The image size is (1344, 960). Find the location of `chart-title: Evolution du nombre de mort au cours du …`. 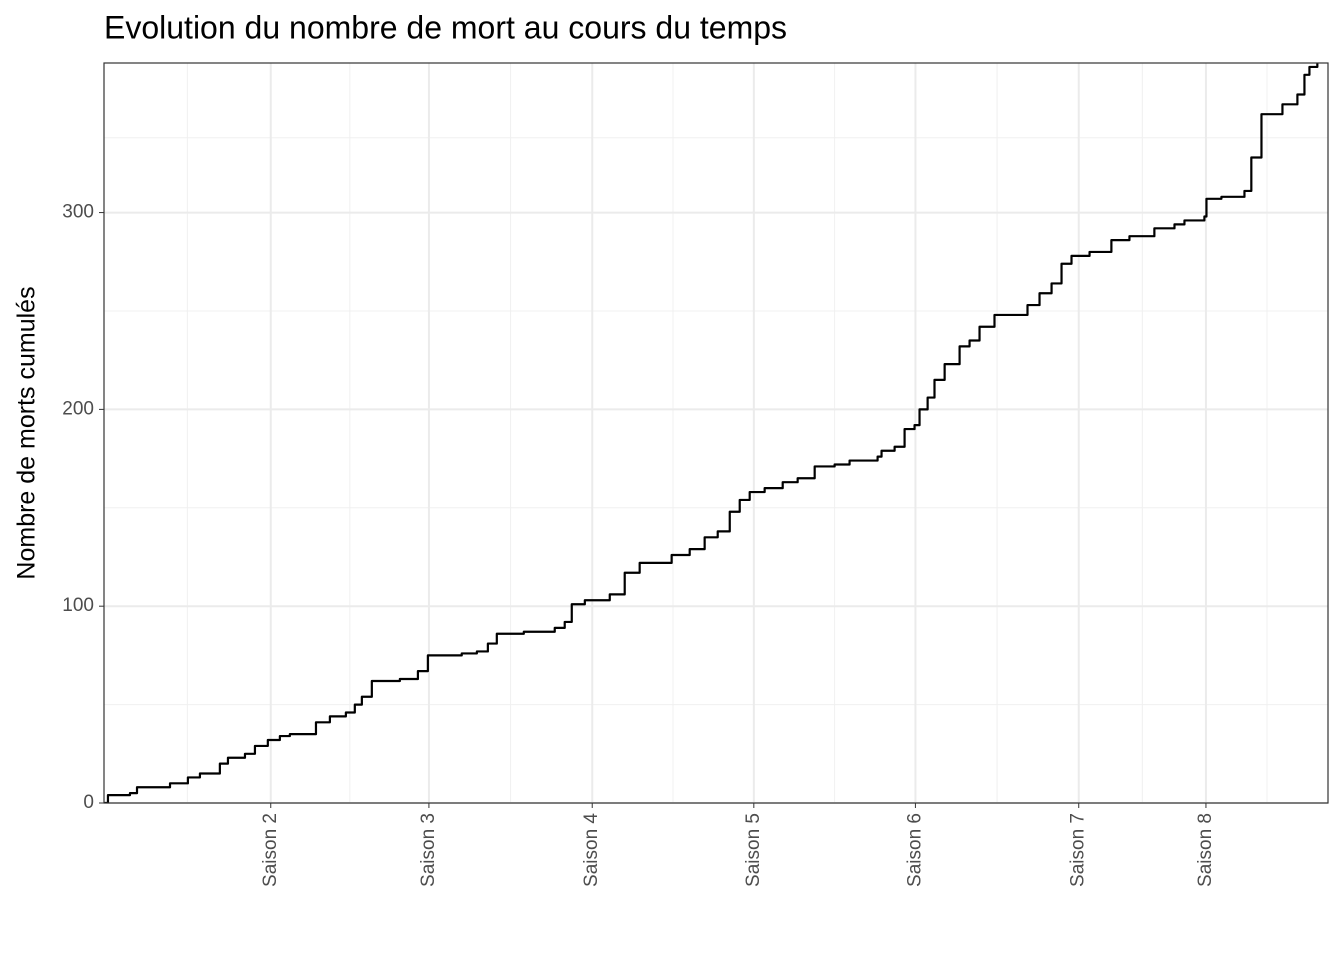

chart-title: Evolution du nombre de mort au cours du … is located at coordinates (445, 27).